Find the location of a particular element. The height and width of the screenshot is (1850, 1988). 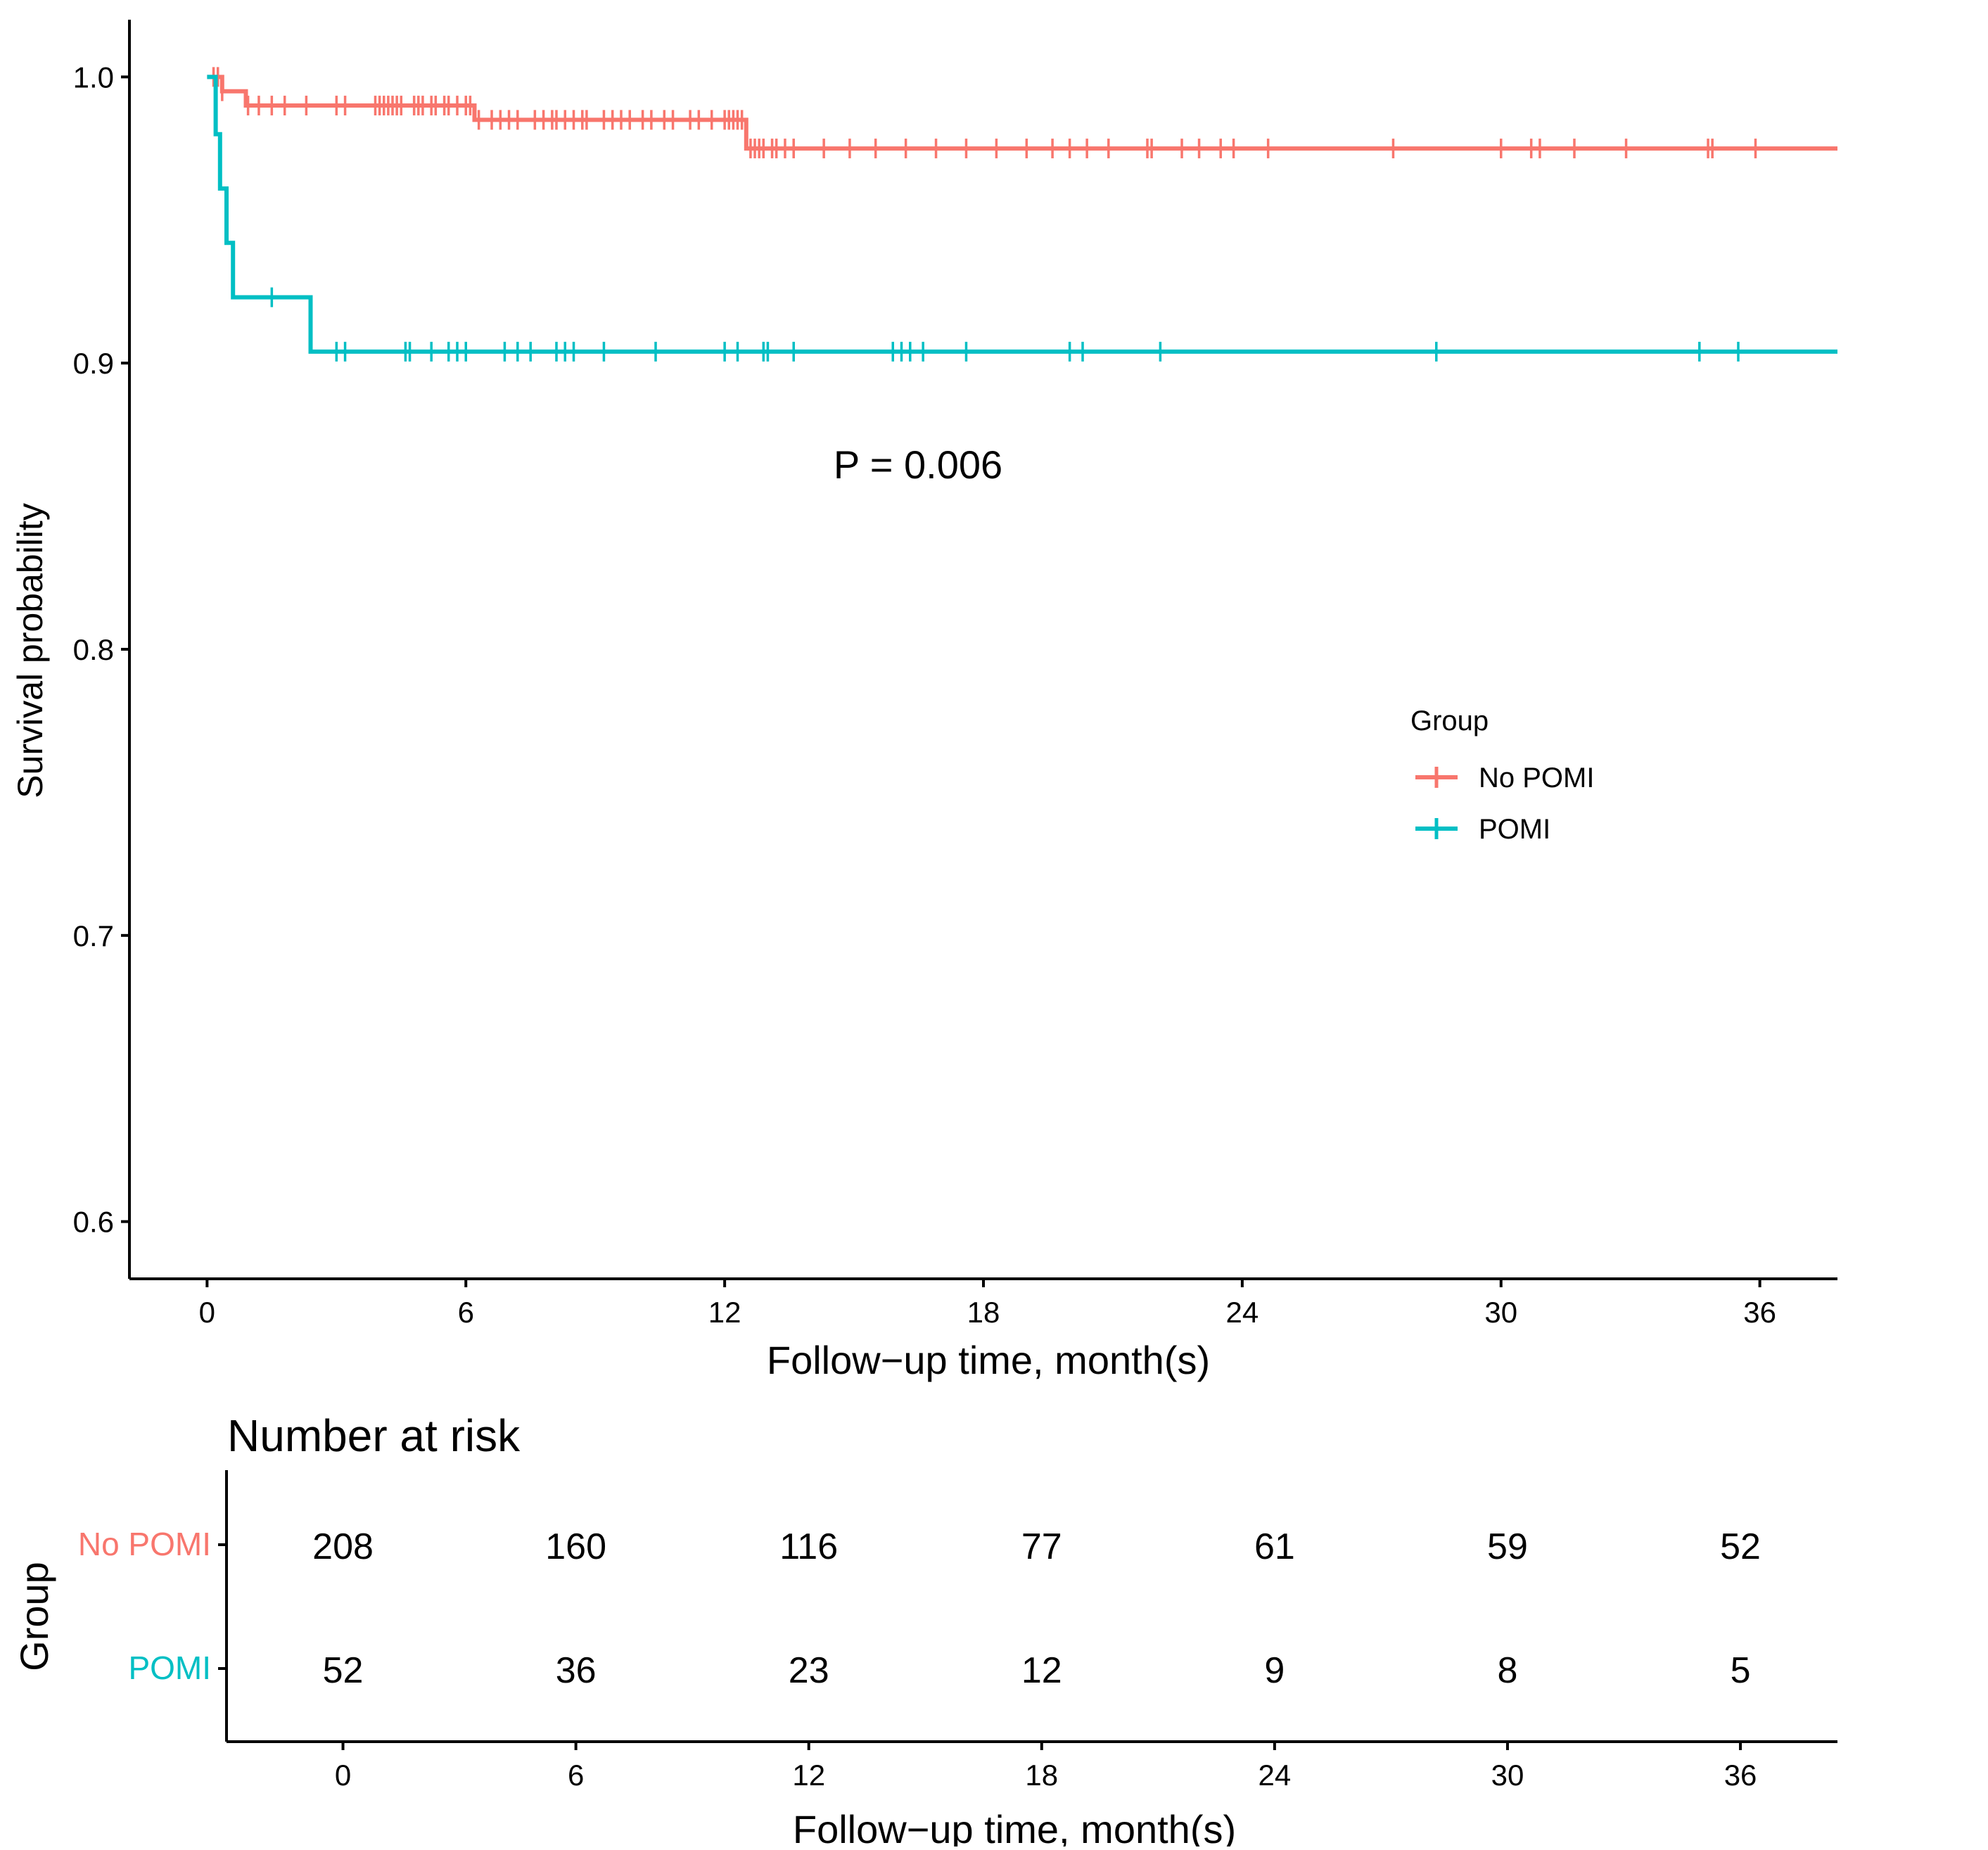

risk-cell-no-pomi: 59 is located at coordinates (1507, 1546).